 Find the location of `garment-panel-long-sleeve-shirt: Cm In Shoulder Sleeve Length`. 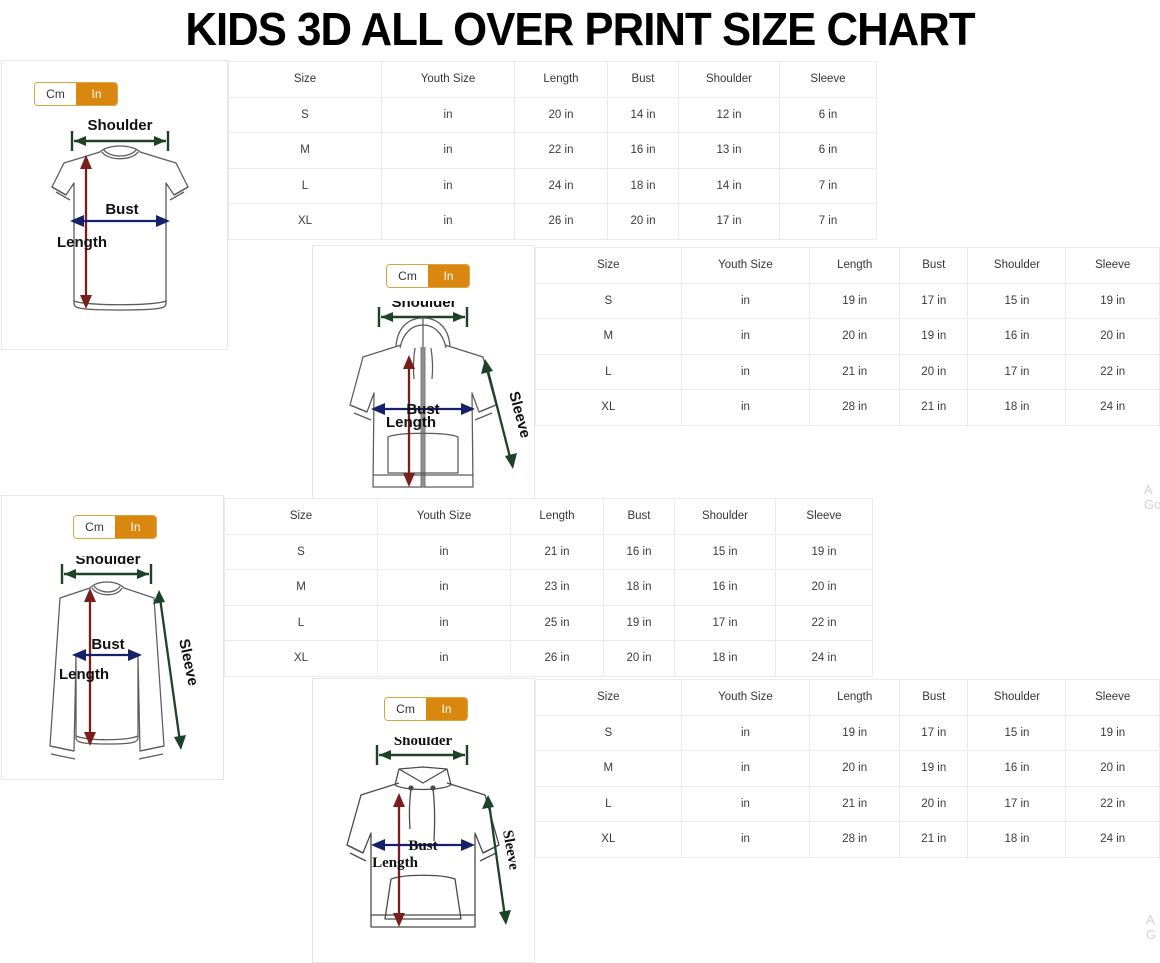

garment-panel-long-sleeve-shirt: Cm In Shoulder Sleeve Length is located at coordinates (112, 637).